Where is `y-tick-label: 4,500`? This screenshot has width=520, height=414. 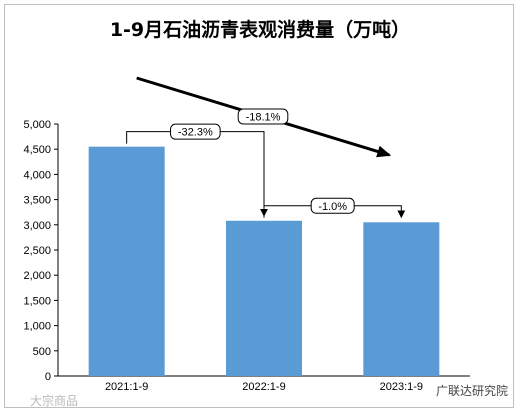 y-tick-label: 4,500 is located at coordinates (37, 150).